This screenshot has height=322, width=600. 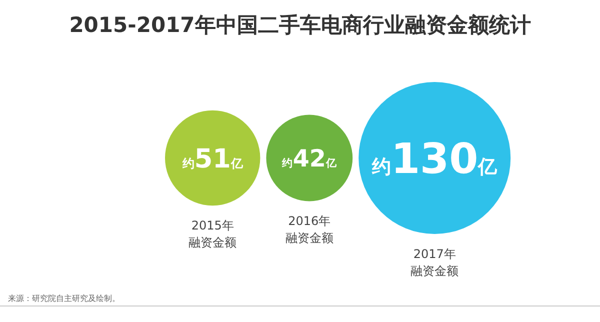 What do you see at coordinates (434, 262) in the screenshot?
I see `category-label: 2017年融资金额` at bounding box center [434, 262].